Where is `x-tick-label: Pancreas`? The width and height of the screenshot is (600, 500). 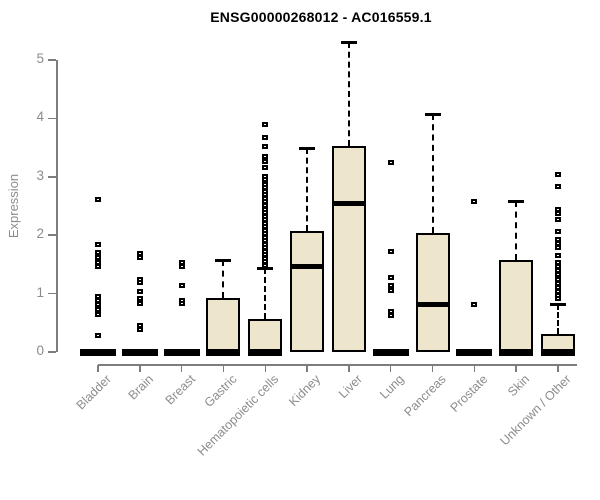 x-tick-label: Pancreas is located at coordinates (425, 396).